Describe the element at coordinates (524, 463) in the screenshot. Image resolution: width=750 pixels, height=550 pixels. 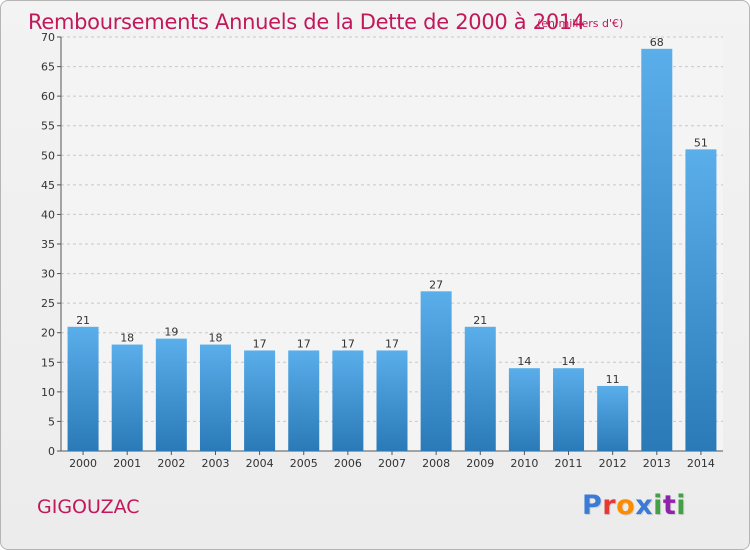
I see `x-tick-label: 2010` at that location.